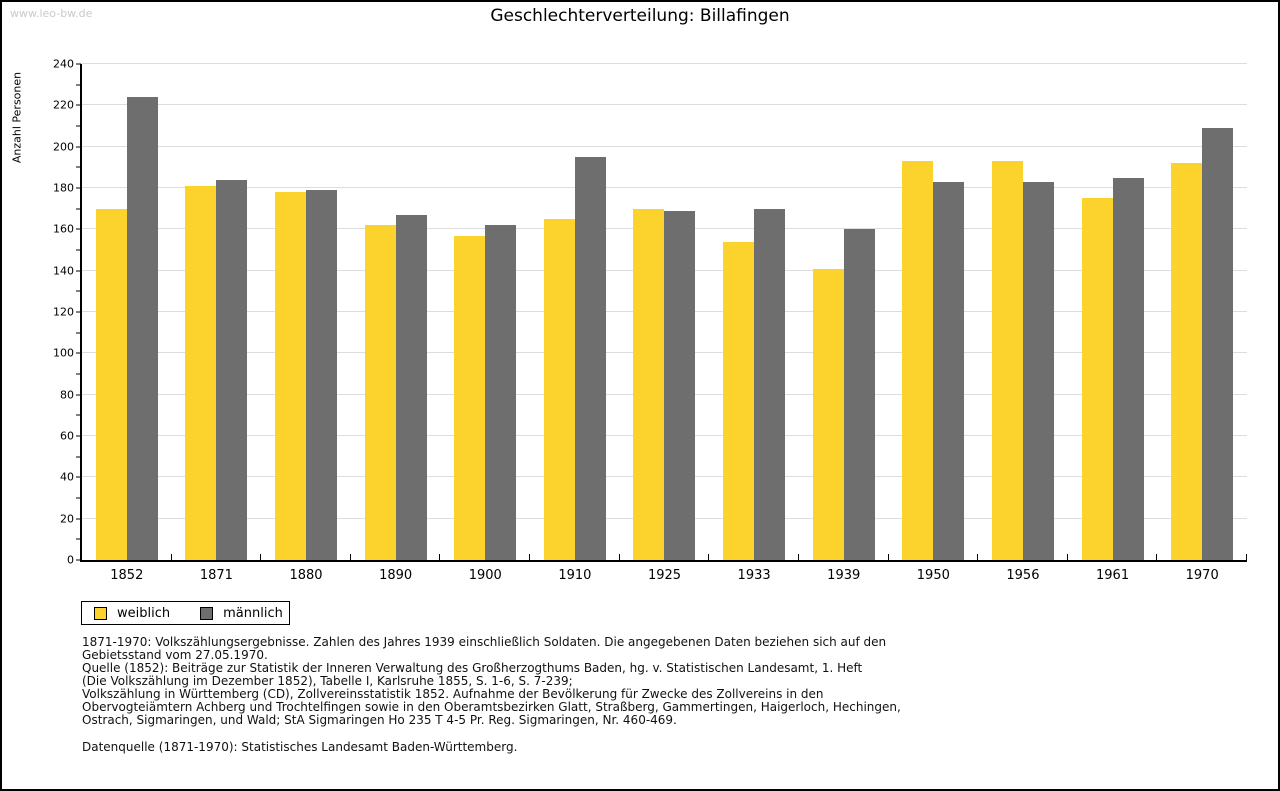  I want to click on y-axis-tick-label: 40, so click(67, 477).